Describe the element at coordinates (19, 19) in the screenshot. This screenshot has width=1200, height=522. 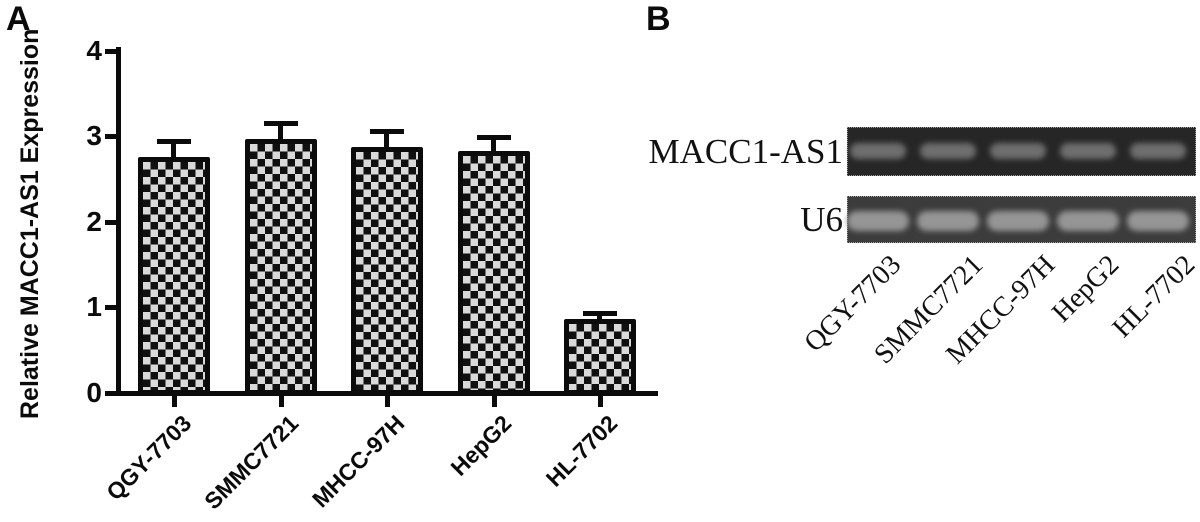
I see `panel-a-letter: A` at that location.